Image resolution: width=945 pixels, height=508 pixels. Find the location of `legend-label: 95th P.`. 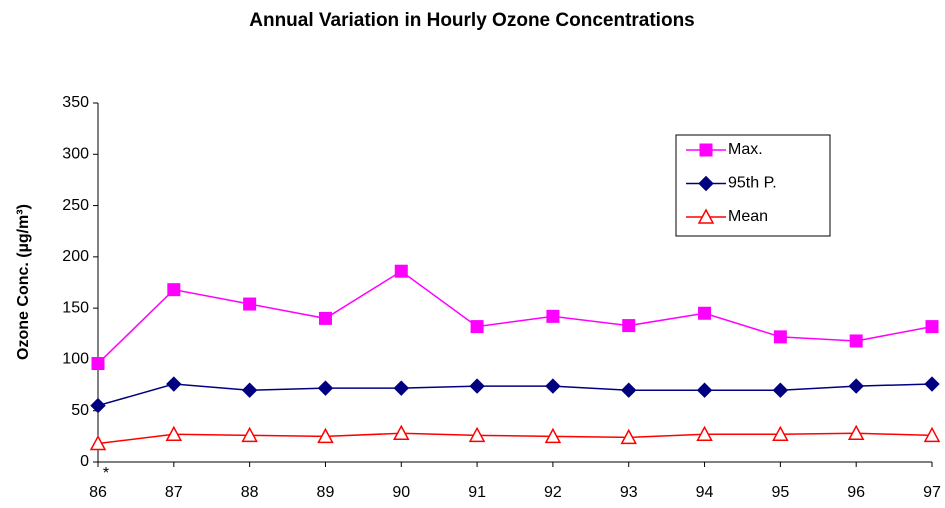

legend-label: 95th P. is located at coordinates (752, 183).